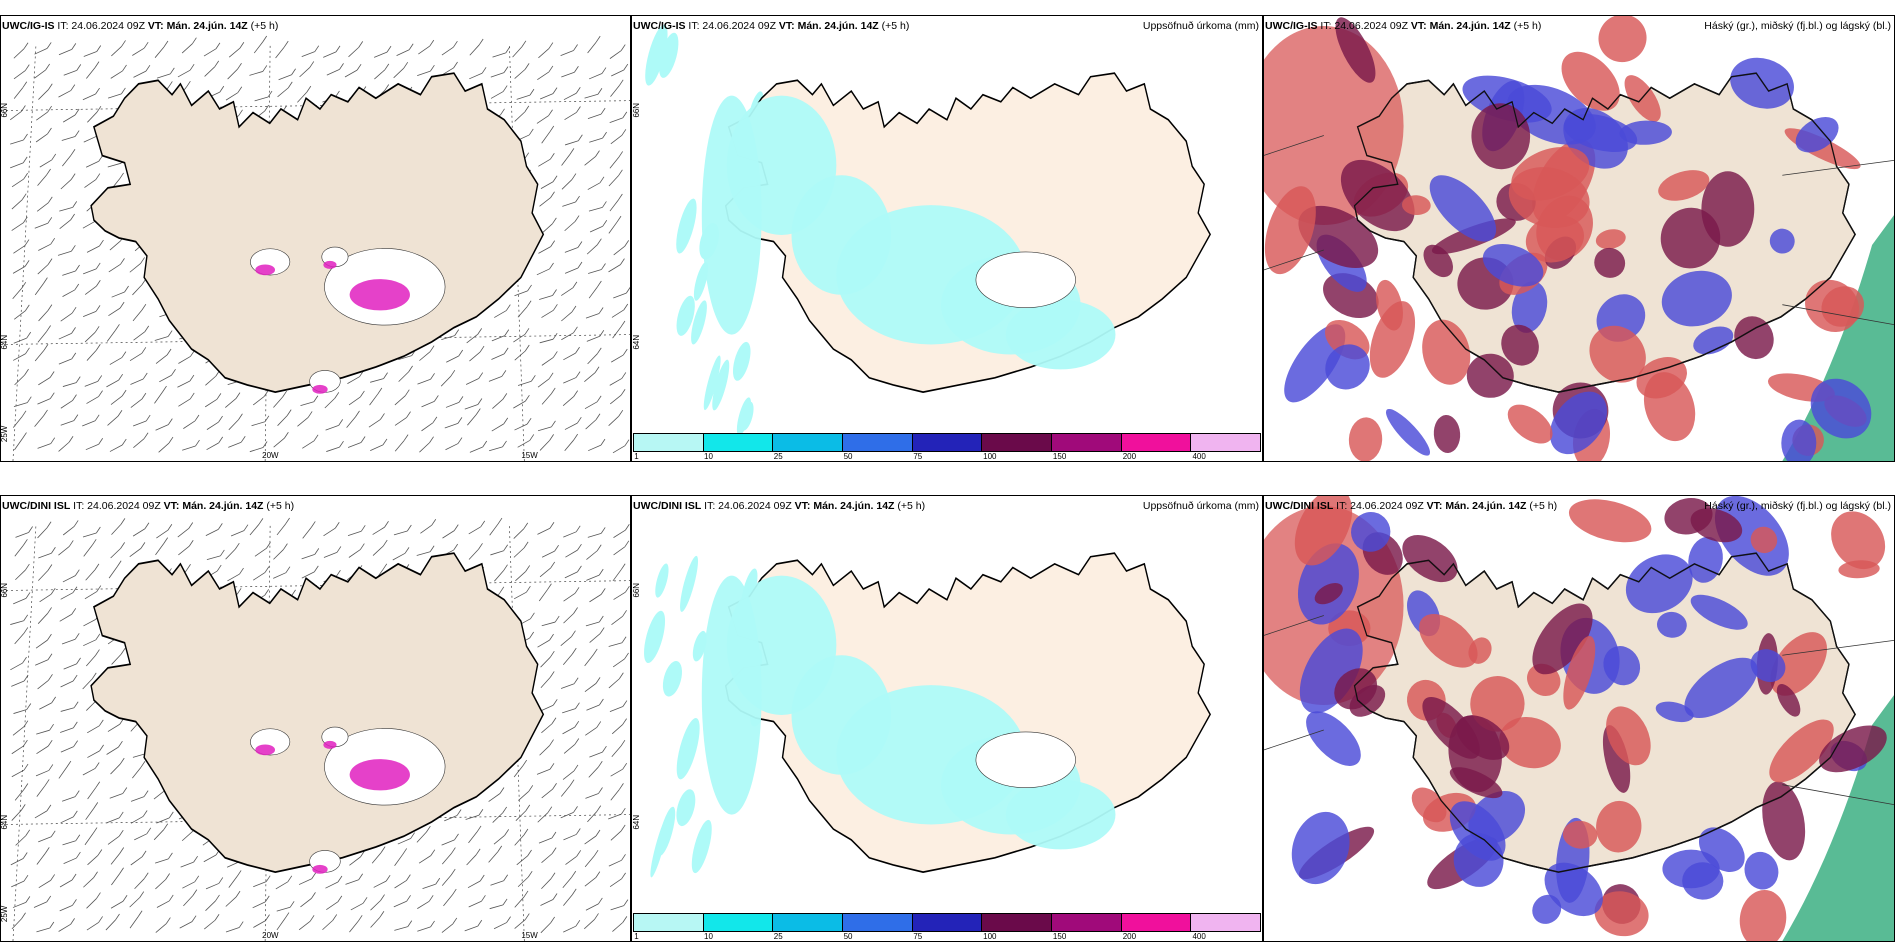 This screenshot has width=1900, height=950. What do you see at coordinates (317, 233) in the screenshot?
I see `iceland-land` at bounding box center [317, 233].